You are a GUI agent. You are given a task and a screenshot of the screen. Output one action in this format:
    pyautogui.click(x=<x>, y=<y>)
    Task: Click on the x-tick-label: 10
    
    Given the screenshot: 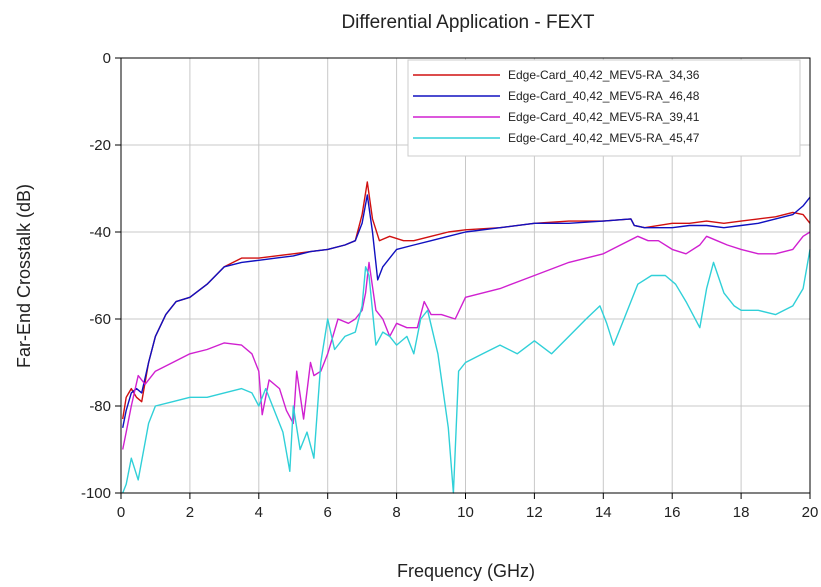 What is the action you would take?
    pyautogui.click(x=465, y=512)
    